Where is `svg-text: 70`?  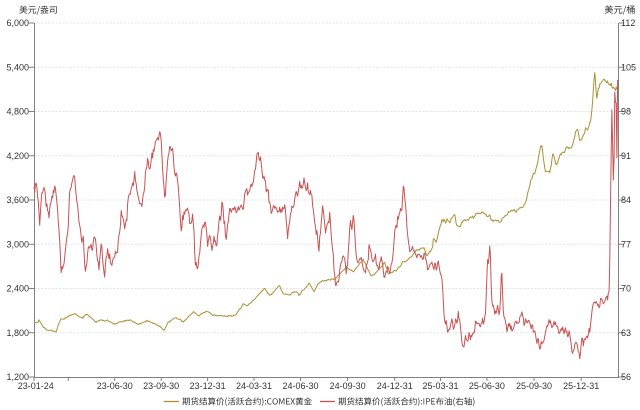 svg-text: 70 is located at coordinates (626, 289).